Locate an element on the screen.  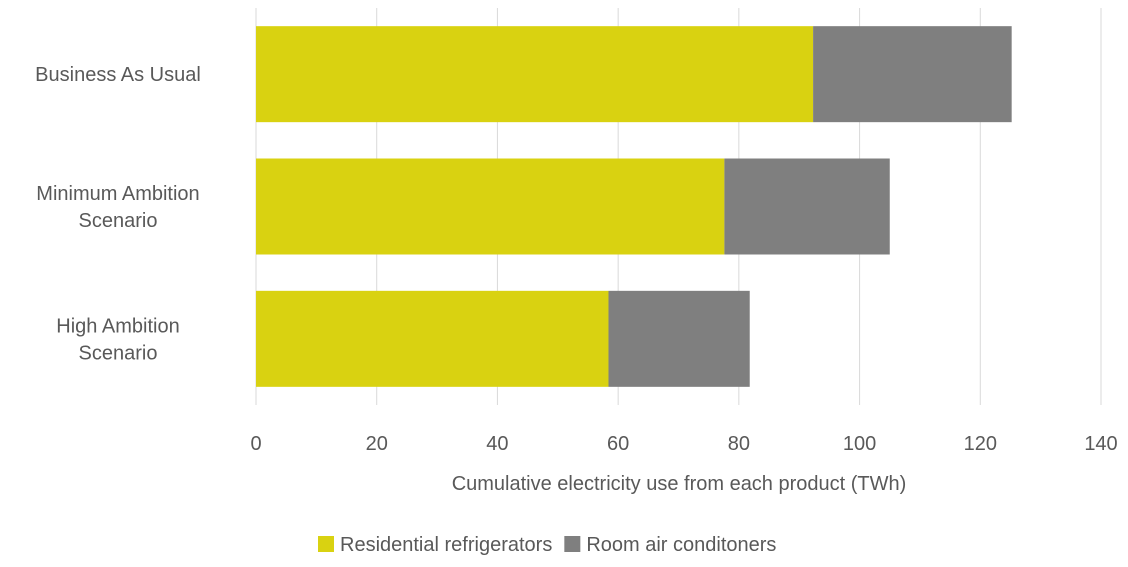
x-tick-label: 20 is located at coordinates (377, 444).